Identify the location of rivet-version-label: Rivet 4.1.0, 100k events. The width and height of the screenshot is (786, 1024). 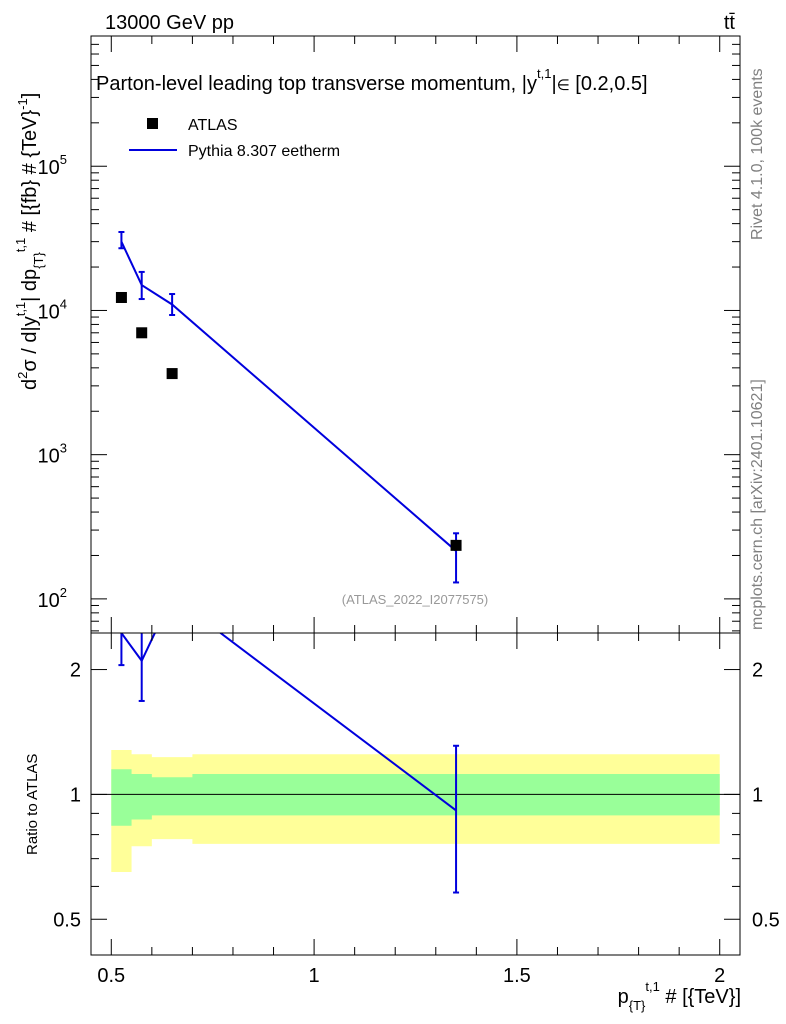
(757, 154).